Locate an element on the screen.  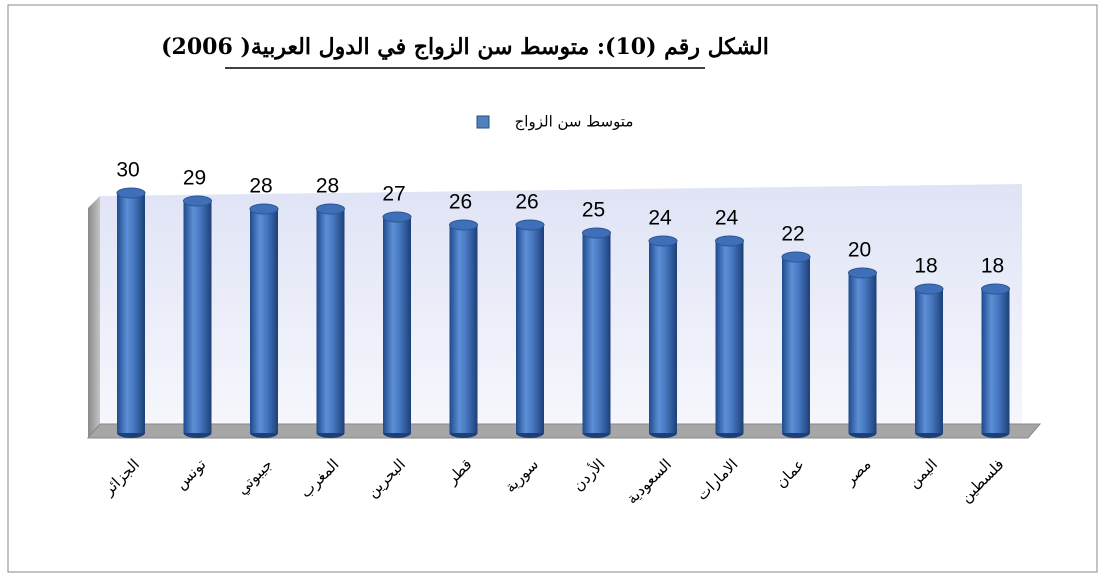
side-wall is located at coordinates (94, 317).